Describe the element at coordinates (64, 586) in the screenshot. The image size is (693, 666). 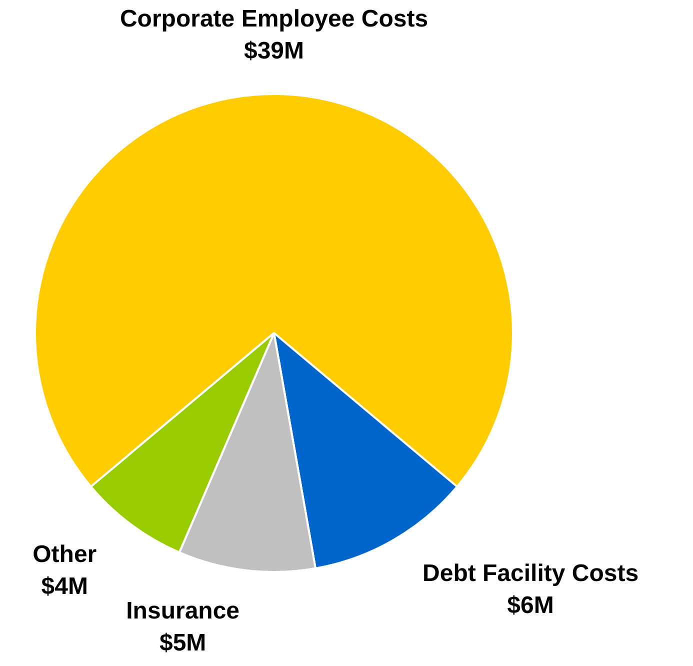
I see `data-label: $4M` at that location.